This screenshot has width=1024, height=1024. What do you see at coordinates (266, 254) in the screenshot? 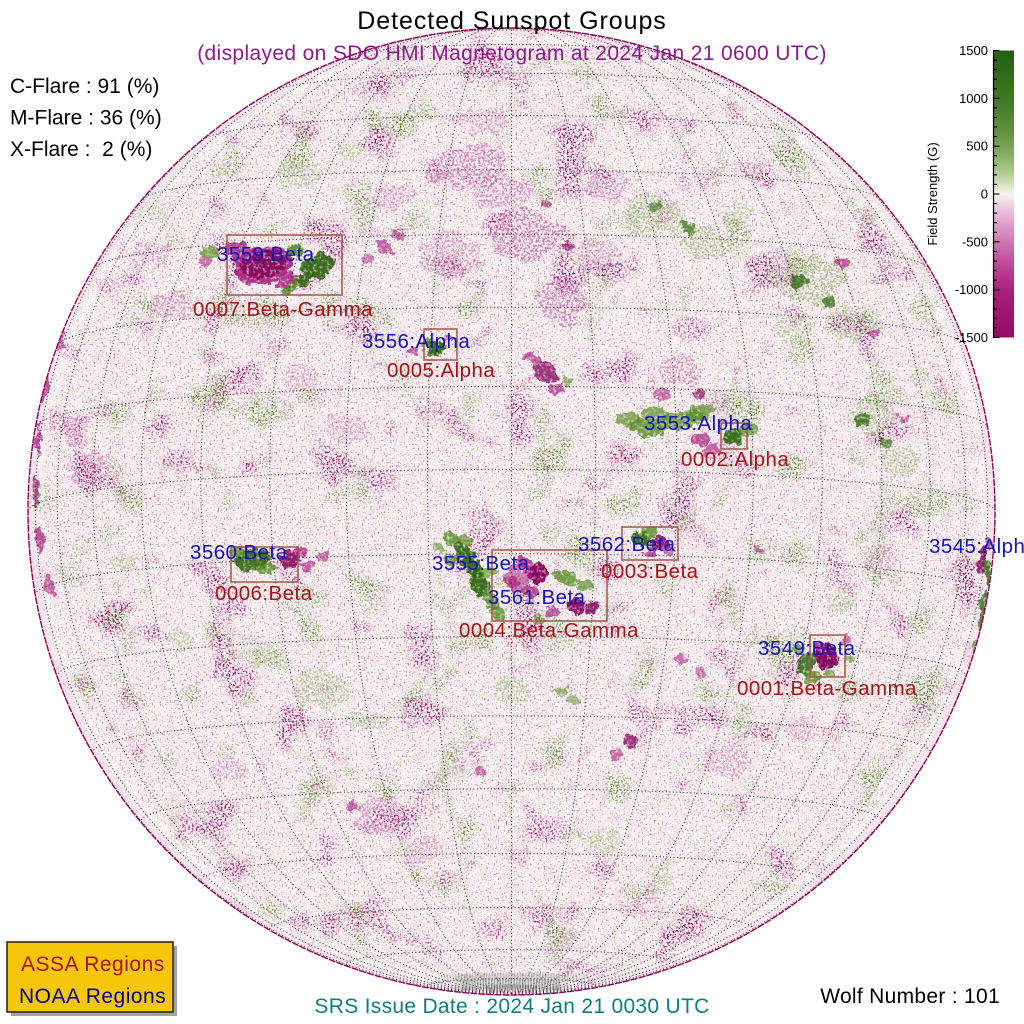
I see `svg-text: 3559:Beta` at bounding box center [266, 254].